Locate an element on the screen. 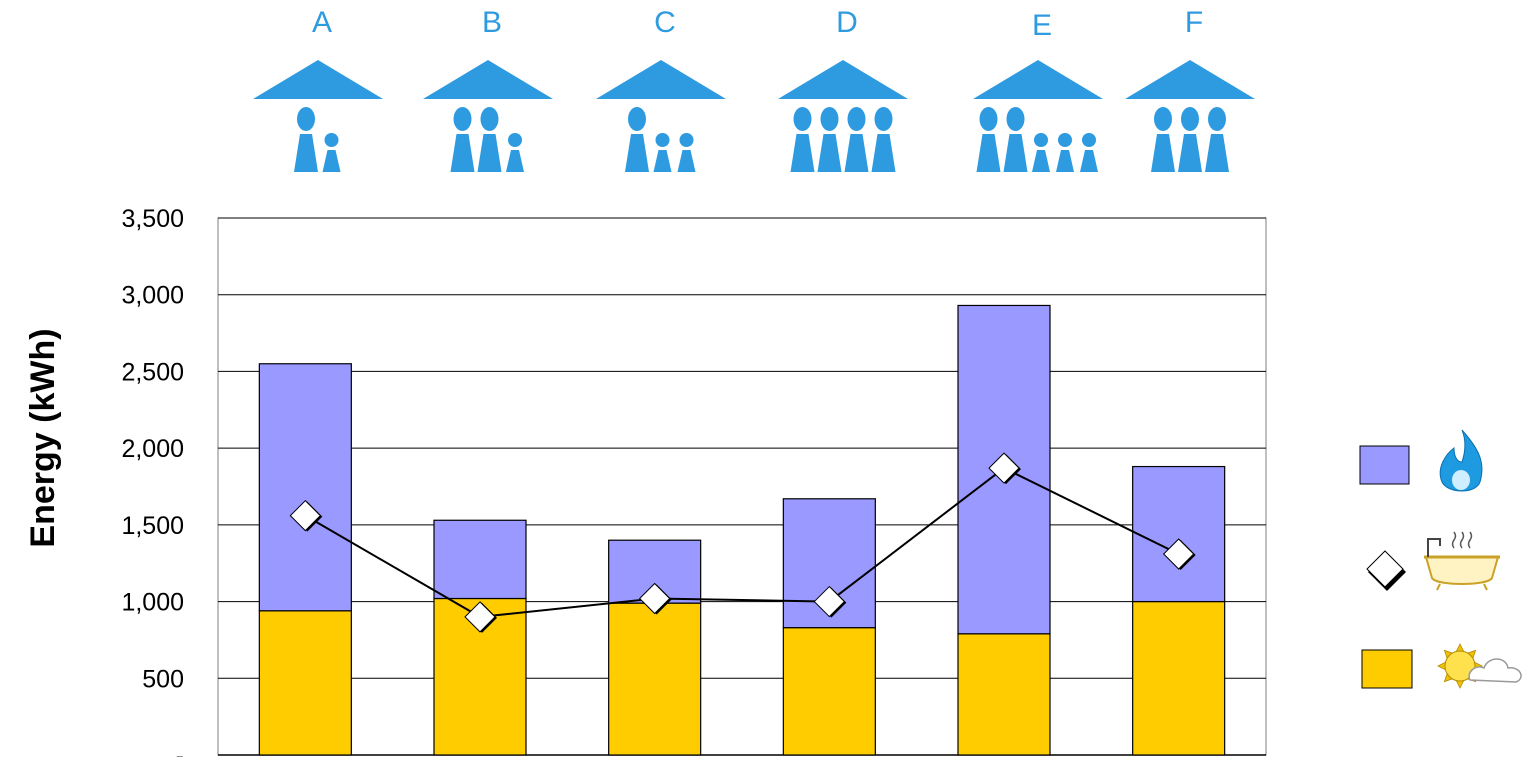  y-tick-label: 1,500 is located at coordinates (152, 526).